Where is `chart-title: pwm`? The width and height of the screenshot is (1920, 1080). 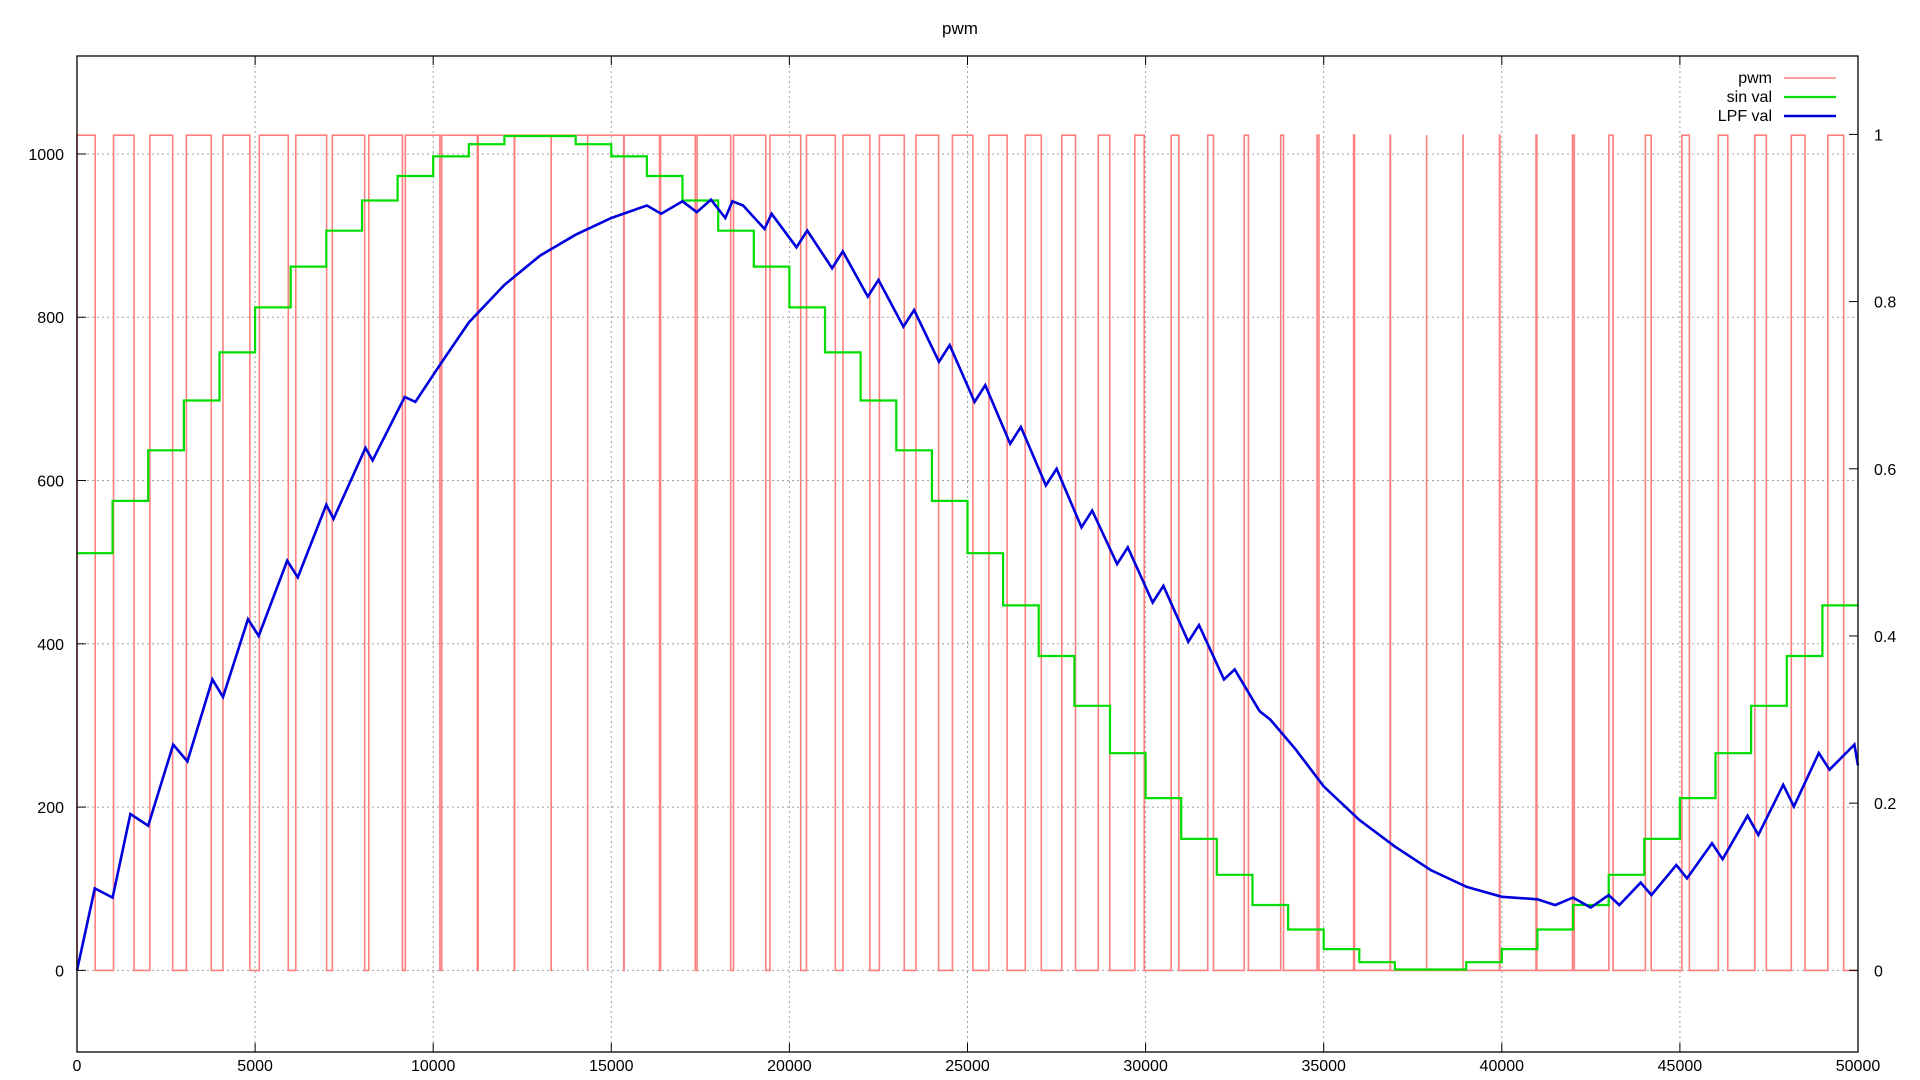
chart-title: pwm is located at coordinates (960, 28).